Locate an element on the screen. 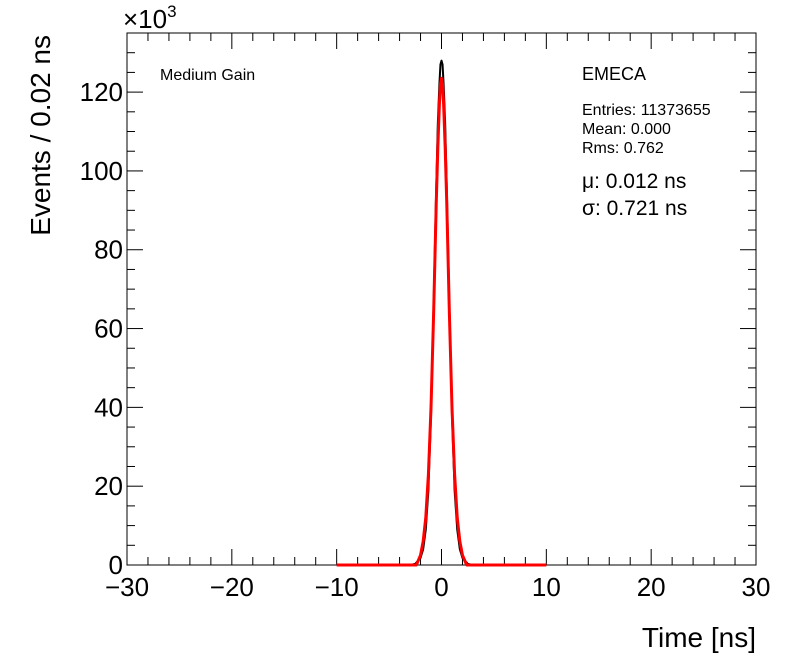  fit-sigma: σ: 0.721 ns is located at coordinates (634, 208).